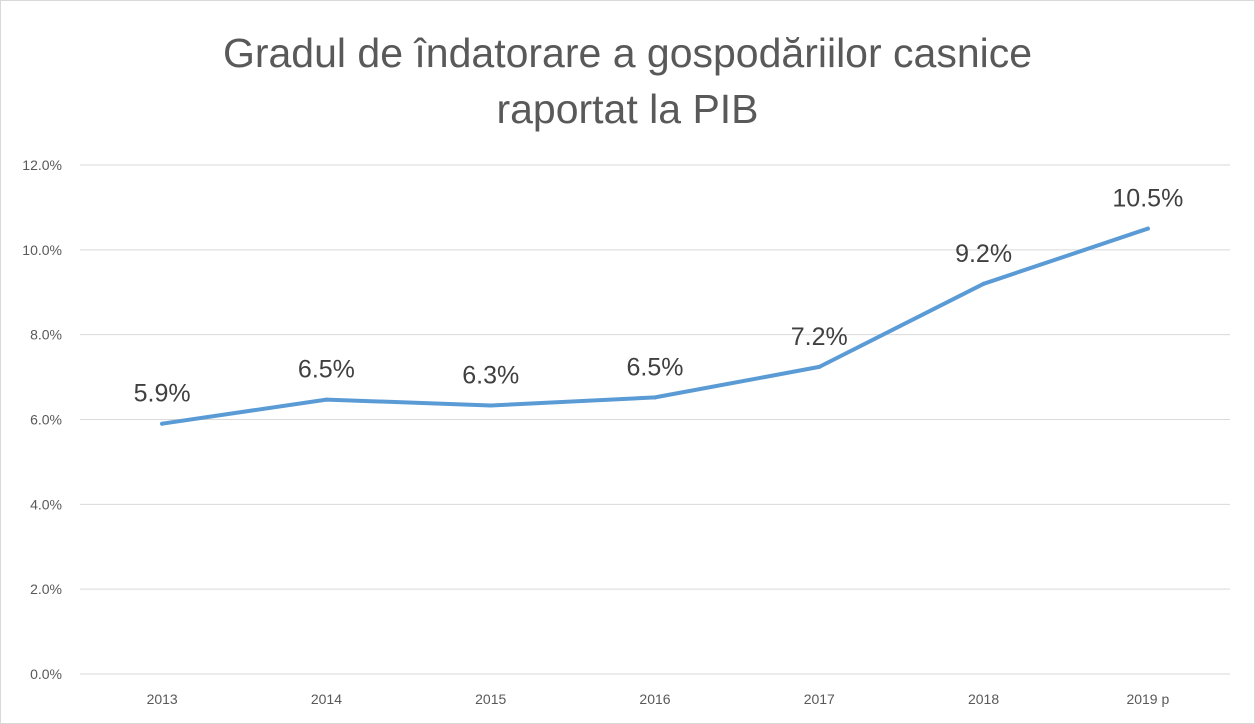 The image size is (1255, 724). Describe the element at coordinates (819, 337) in the screenshot. I see `data-label: 7.2%` at that location.